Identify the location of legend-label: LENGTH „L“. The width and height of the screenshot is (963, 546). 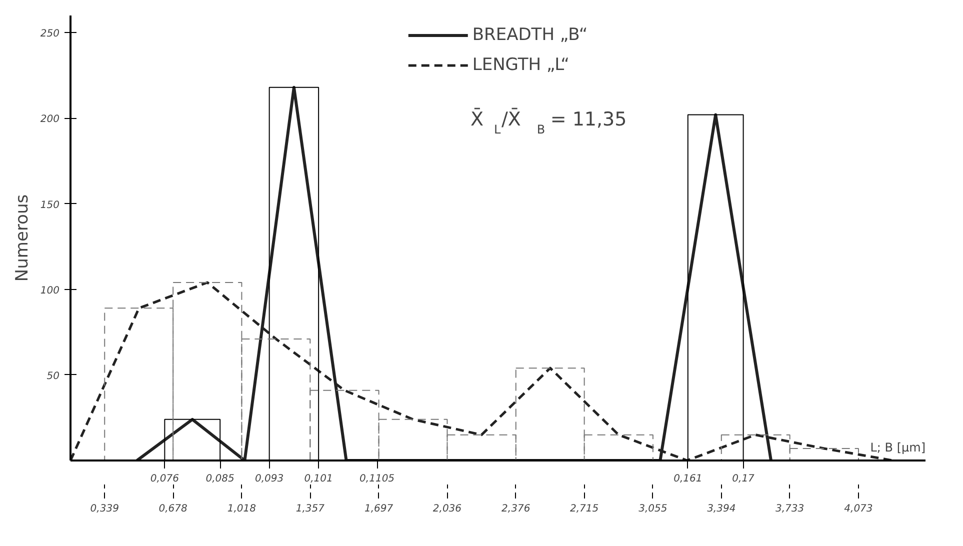
(521, 65).